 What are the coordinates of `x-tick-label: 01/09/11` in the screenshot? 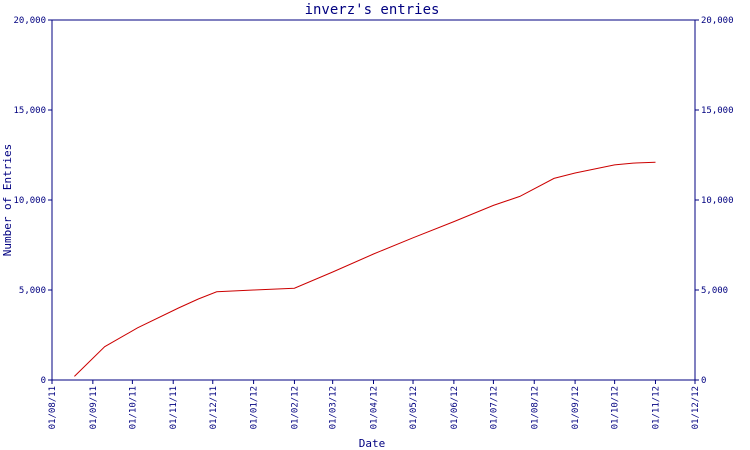 It's located at (94, 407).